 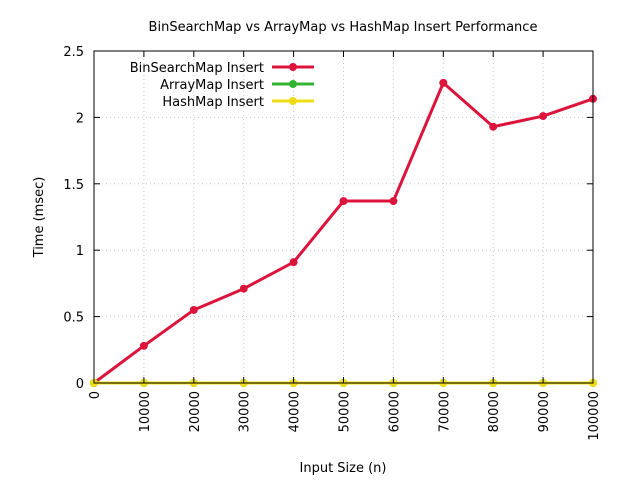 What do you see at coordinates (343, 468) in the screenshot?
I see `x-axis-label: Input Size (n)` at bounding box center [343, 468].